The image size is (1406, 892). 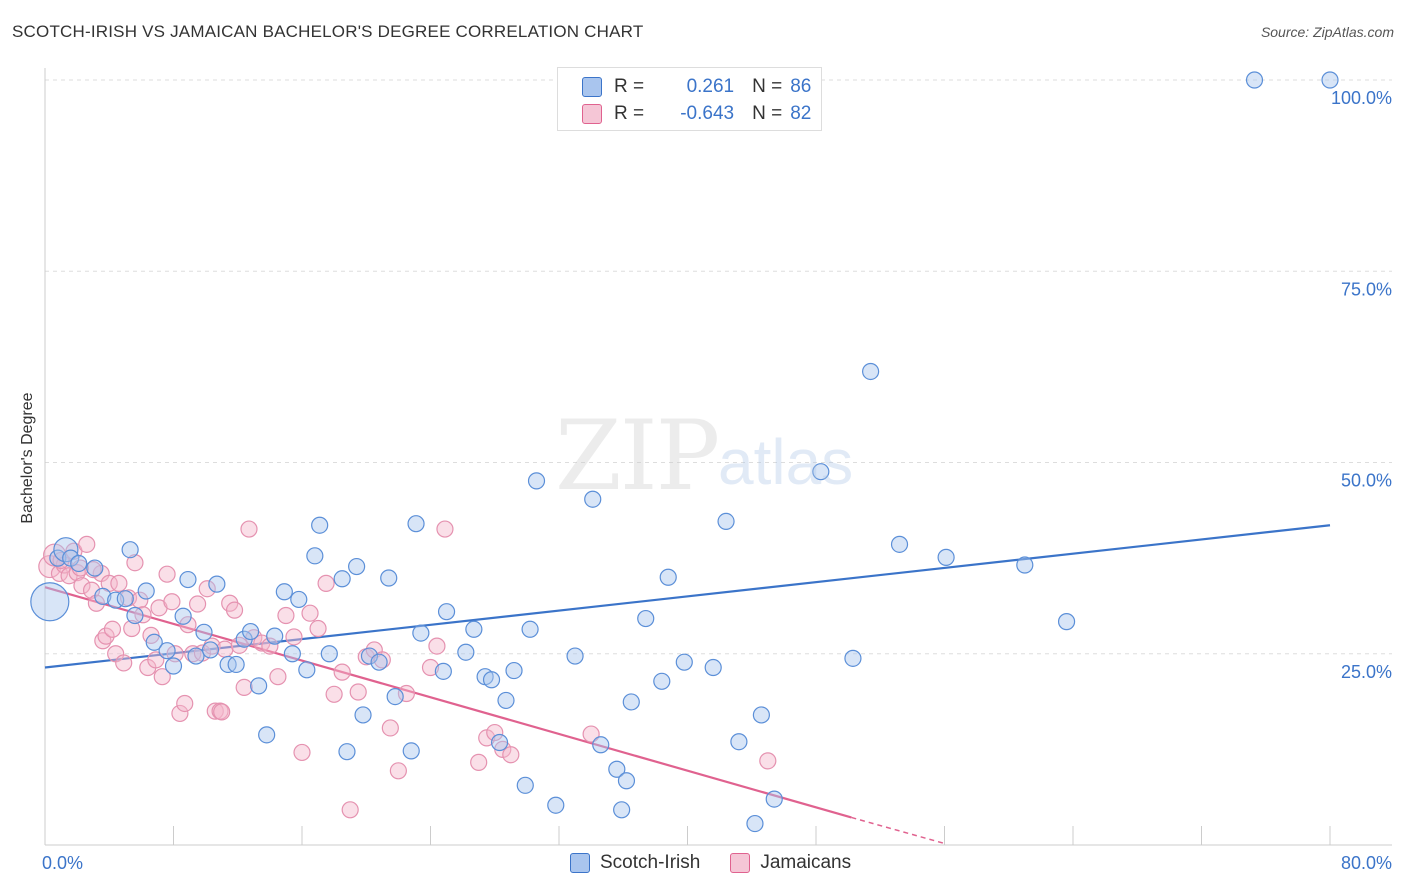 What do you see at coordinates (637, 456) in the screenshot?
I see `watermark-zip: ZIP` at bounding box center [637, 456].